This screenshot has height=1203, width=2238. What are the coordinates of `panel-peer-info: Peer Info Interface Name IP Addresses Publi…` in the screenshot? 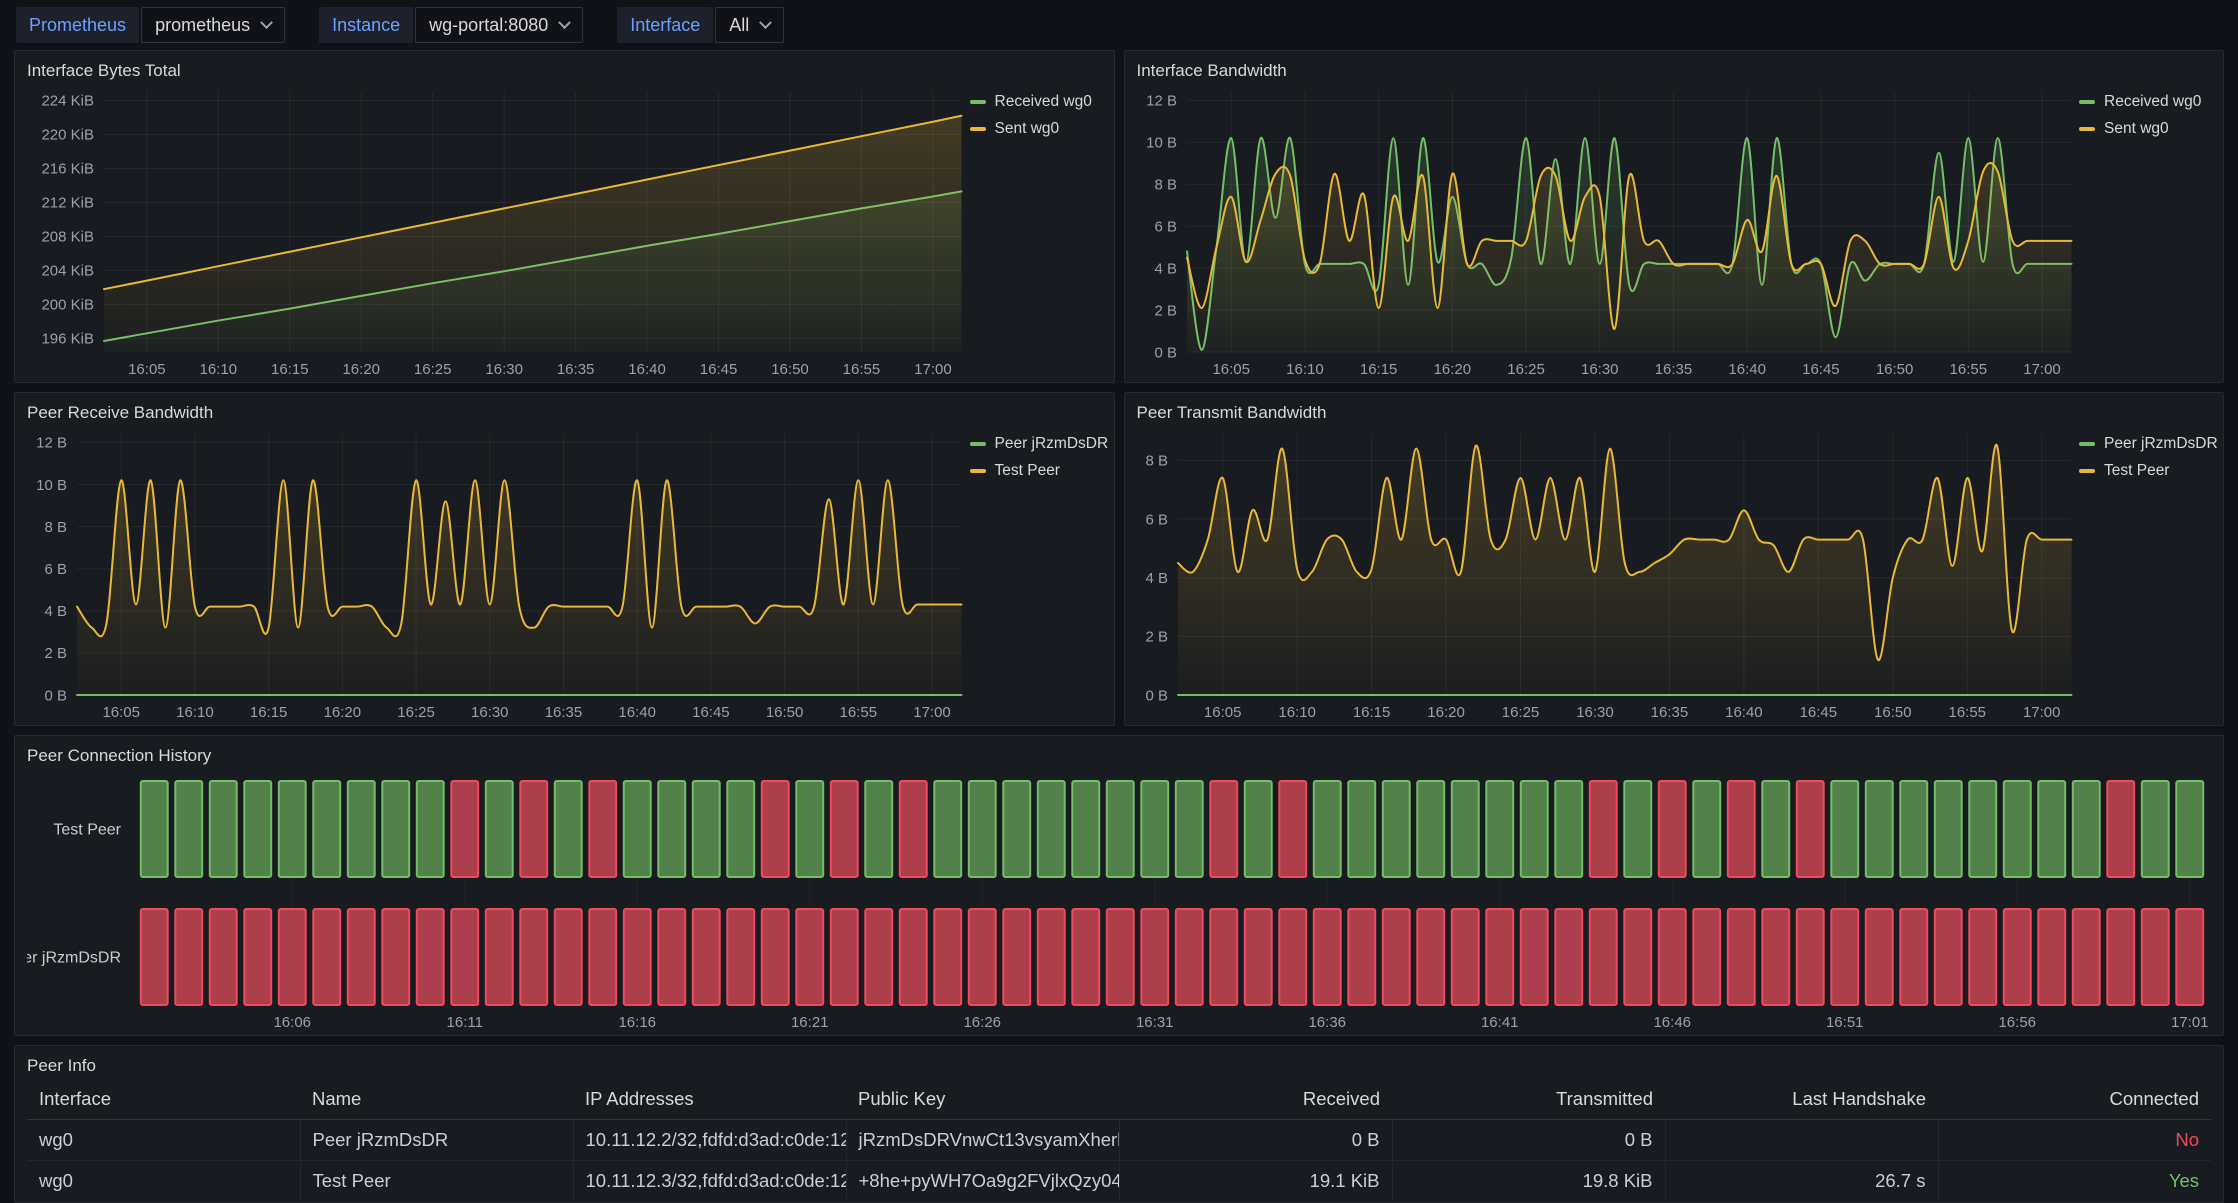 It's located at (1119, 1124).